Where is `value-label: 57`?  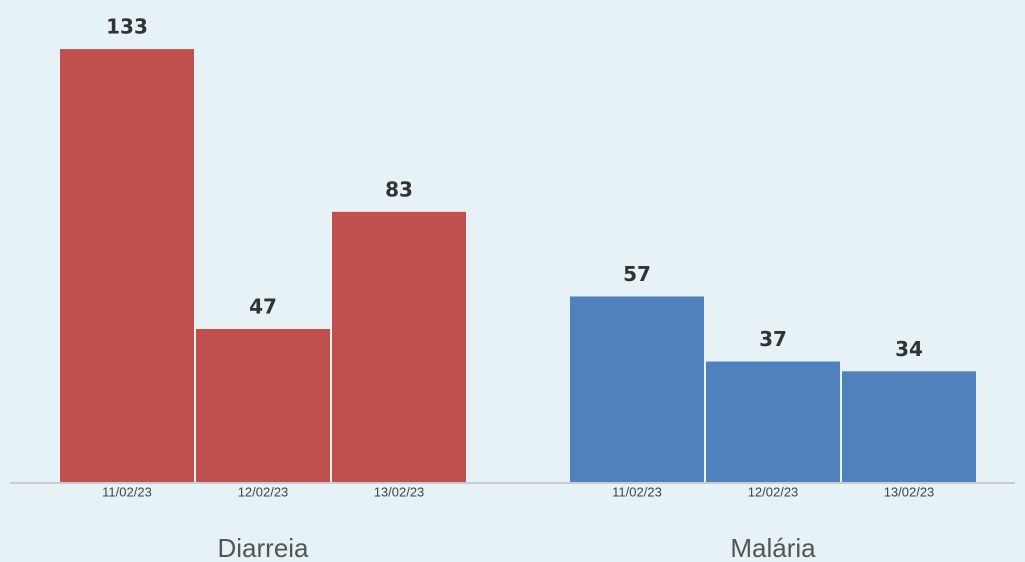 value-label: 57 is located at coordinates (637, 274).